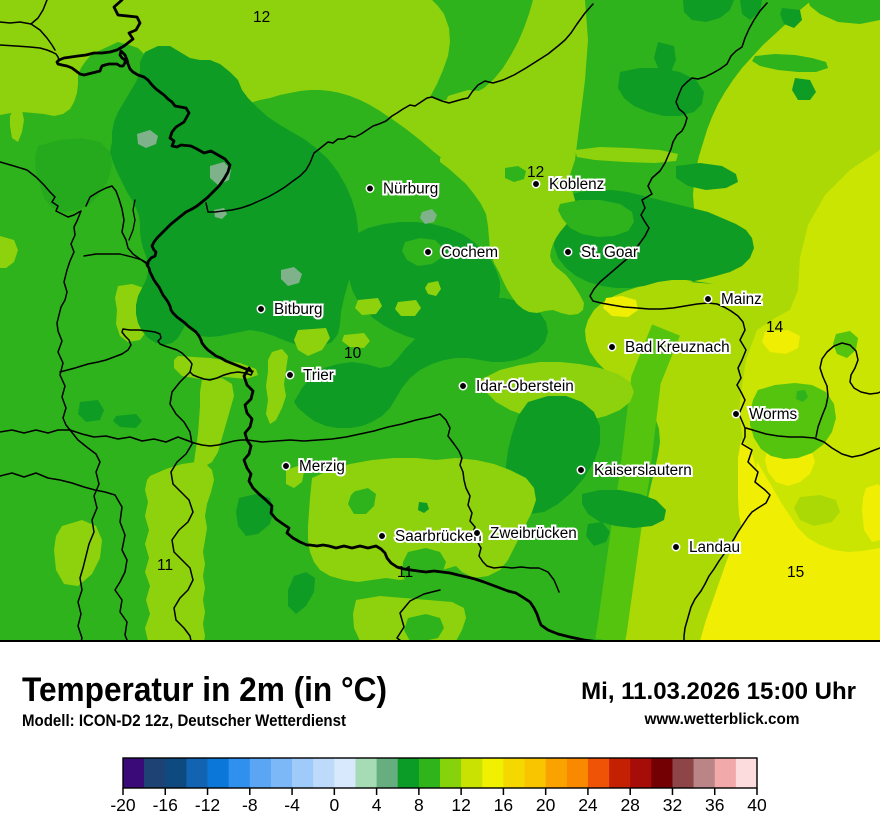 This screenshot has width=880, height=830. What do you see at coordinates (546, 805) in the screenshot?
I see `svg-text: 20` at bounding box center [546, 805].